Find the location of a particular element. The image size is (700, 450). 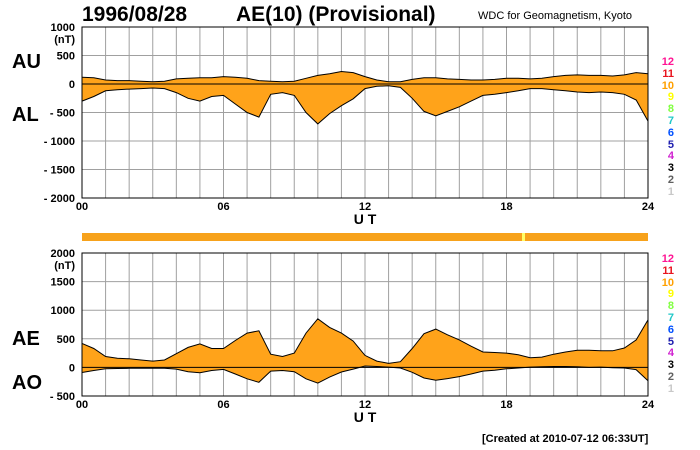

y-tick-label: - 1500 is located at coordinates (59, 171).